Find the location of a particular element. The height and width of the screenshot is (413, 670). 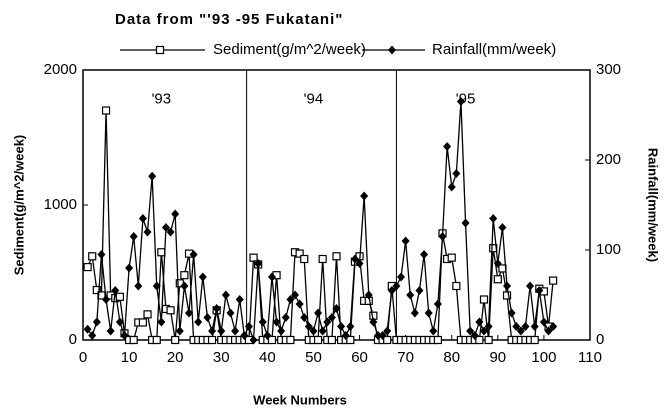

y2-axis-label: Rainfall(mm/week) is located at coordinates (653, 205).